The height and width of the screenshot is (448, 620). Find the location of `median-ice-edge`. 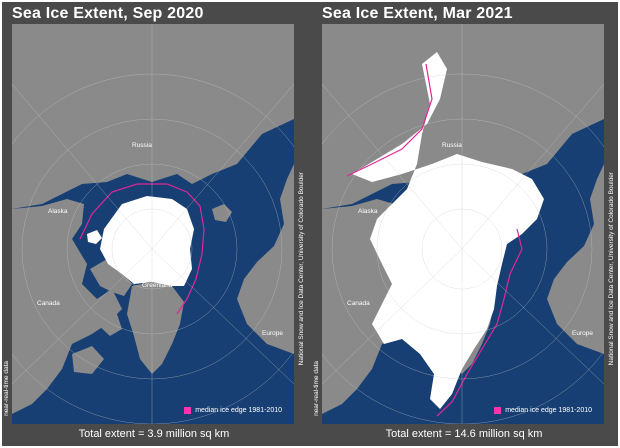

median-ice-edge is located at coordinates (142, 249).